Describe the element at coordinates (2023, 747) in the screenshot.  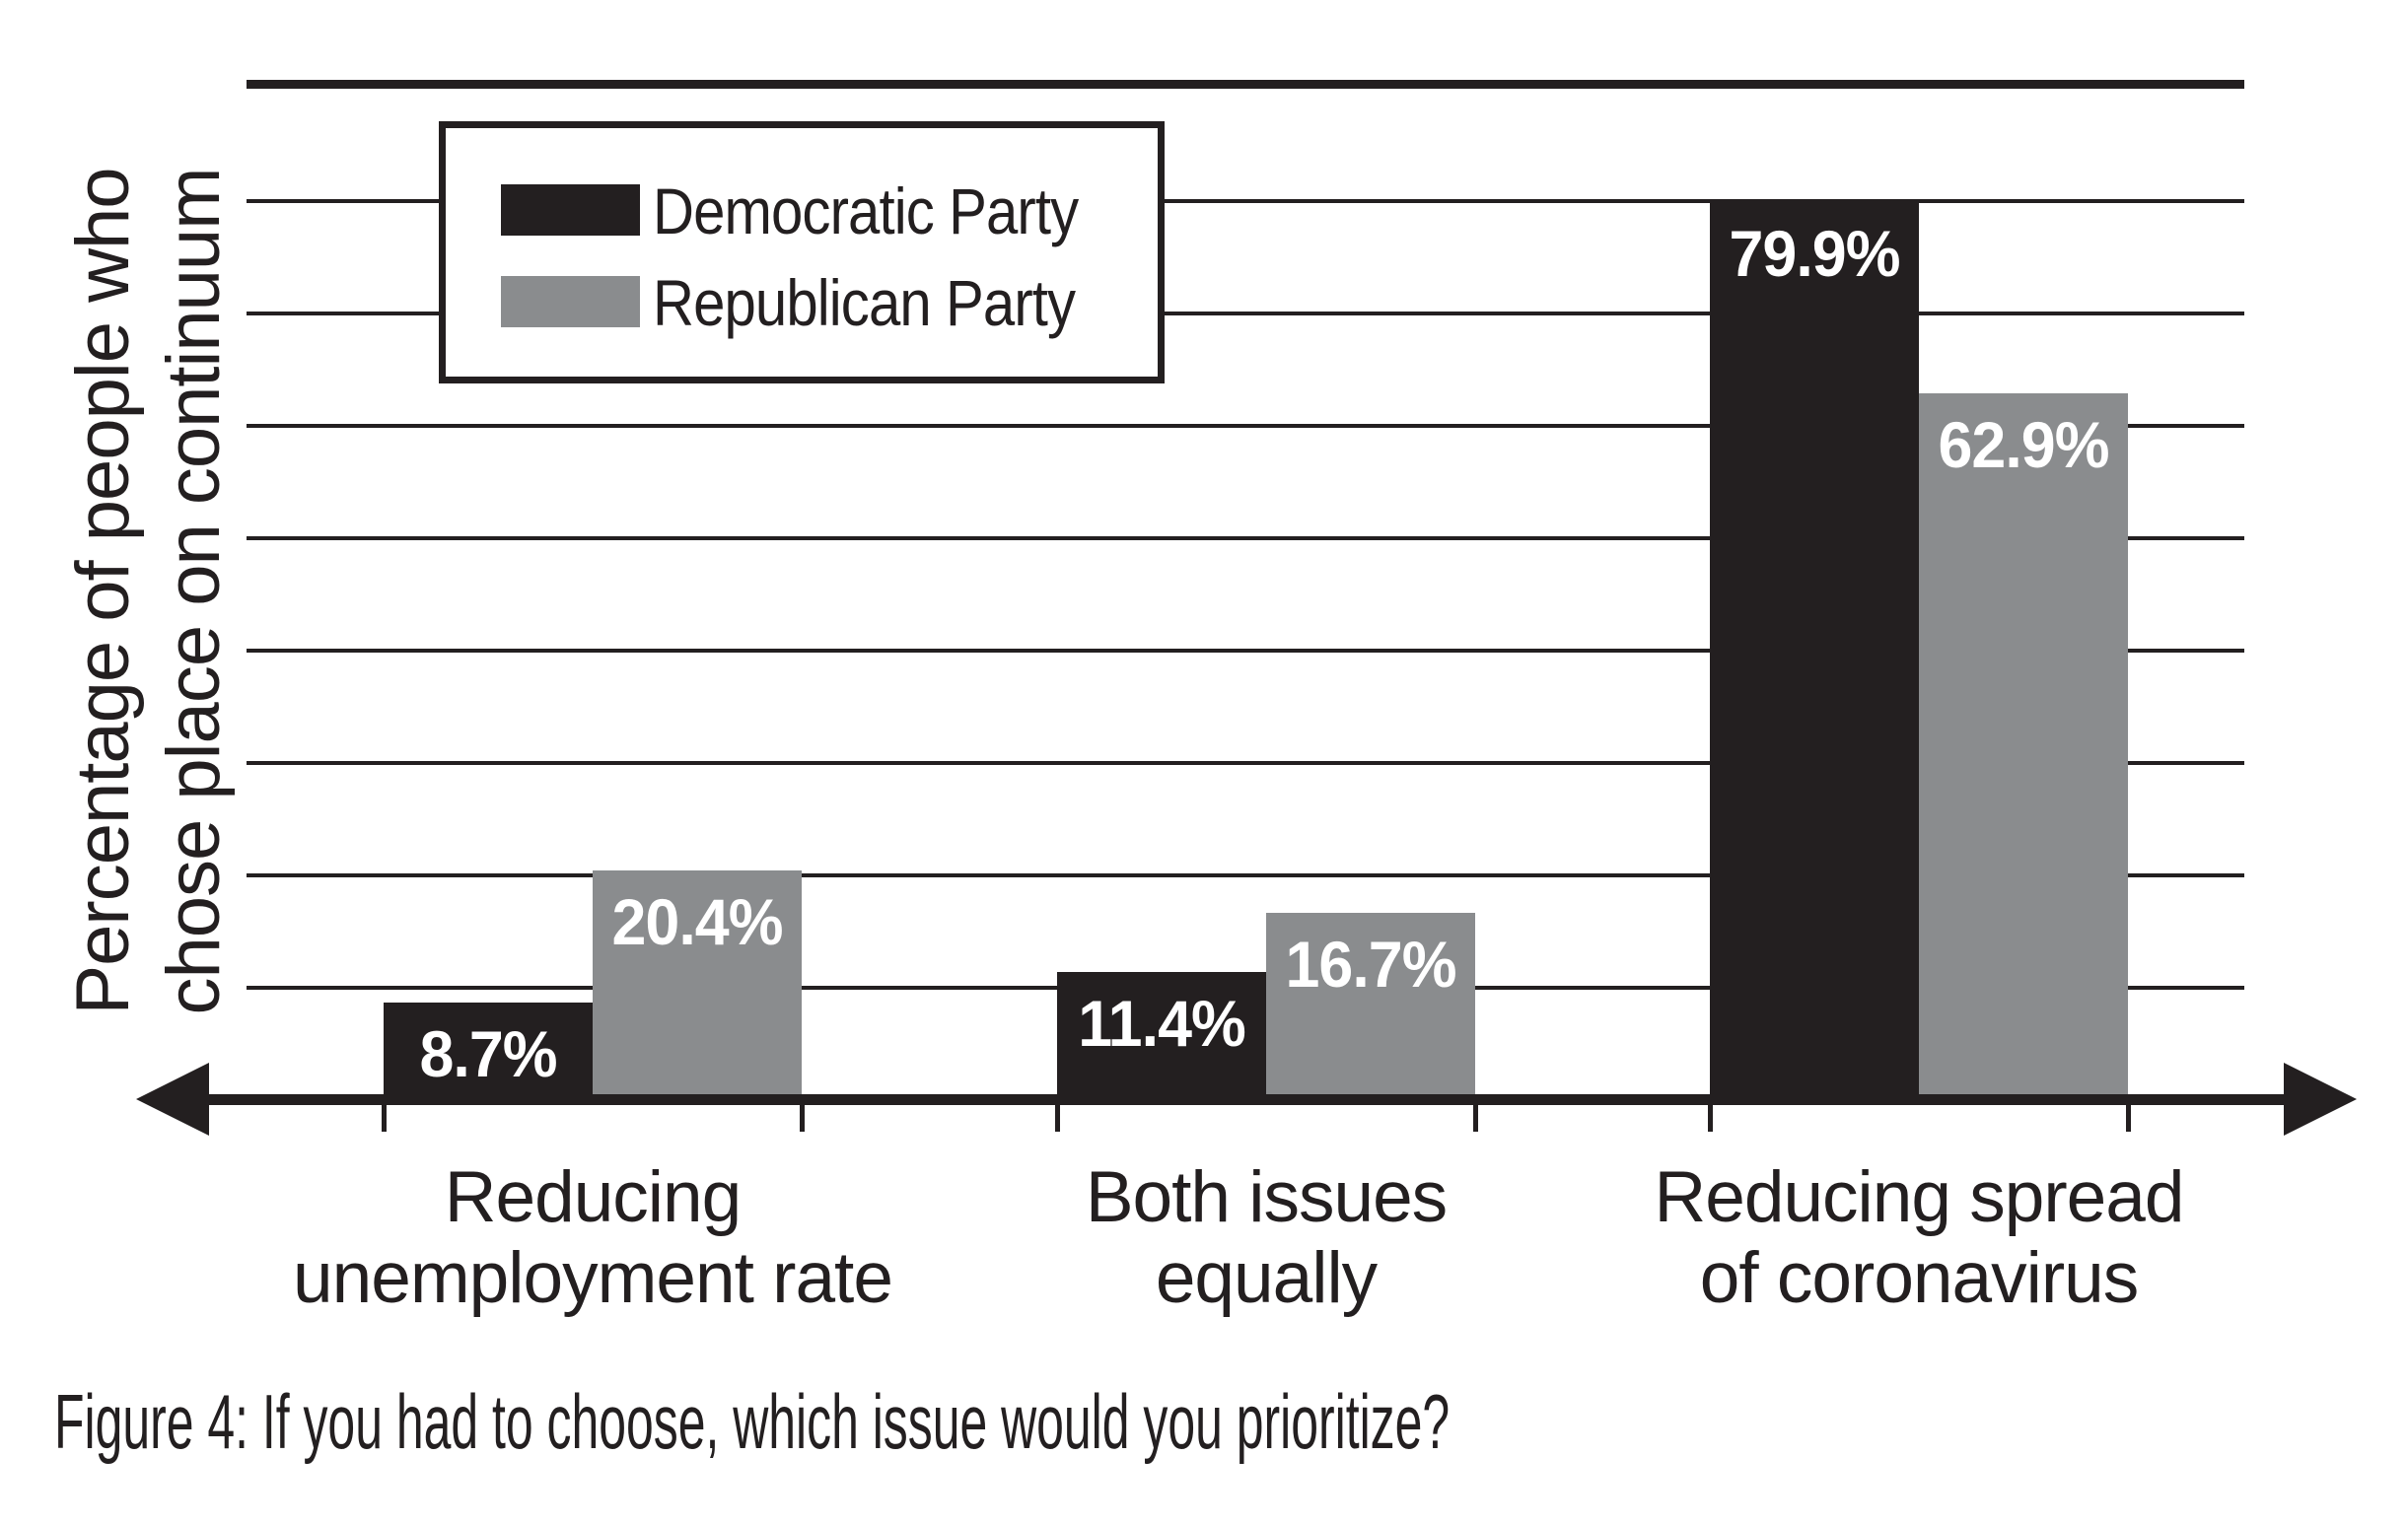
I see `bar-republican-party: 62.9%` at that location.